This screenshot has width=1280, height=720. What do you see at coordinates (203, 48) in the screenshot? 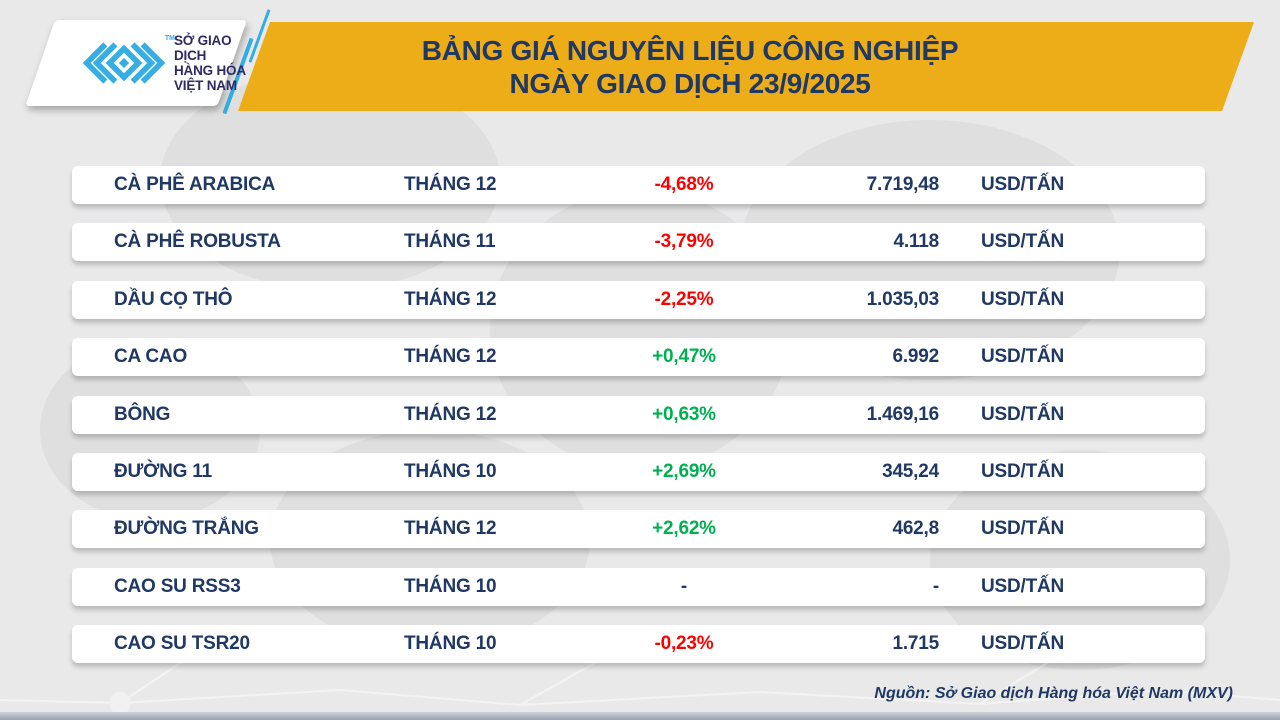
I see `logo-text-line1: SỞ GIAO DỊCH` at bounding box center [203, 48].